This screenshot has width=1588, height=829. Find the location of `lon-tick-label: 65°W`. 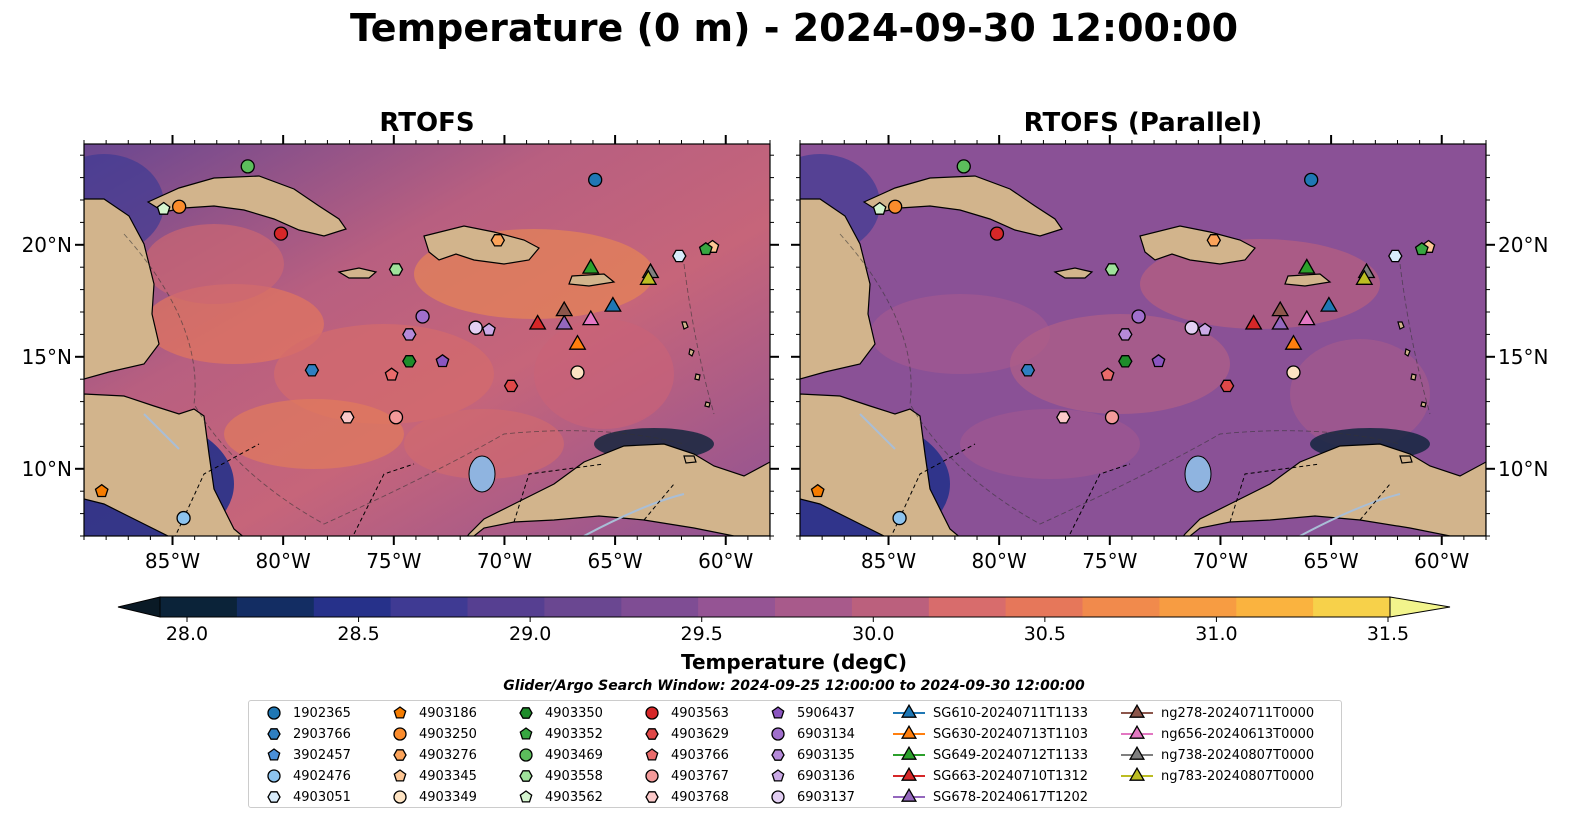

lon-tick-label: 65°W is located at coordinates (1330, 561).